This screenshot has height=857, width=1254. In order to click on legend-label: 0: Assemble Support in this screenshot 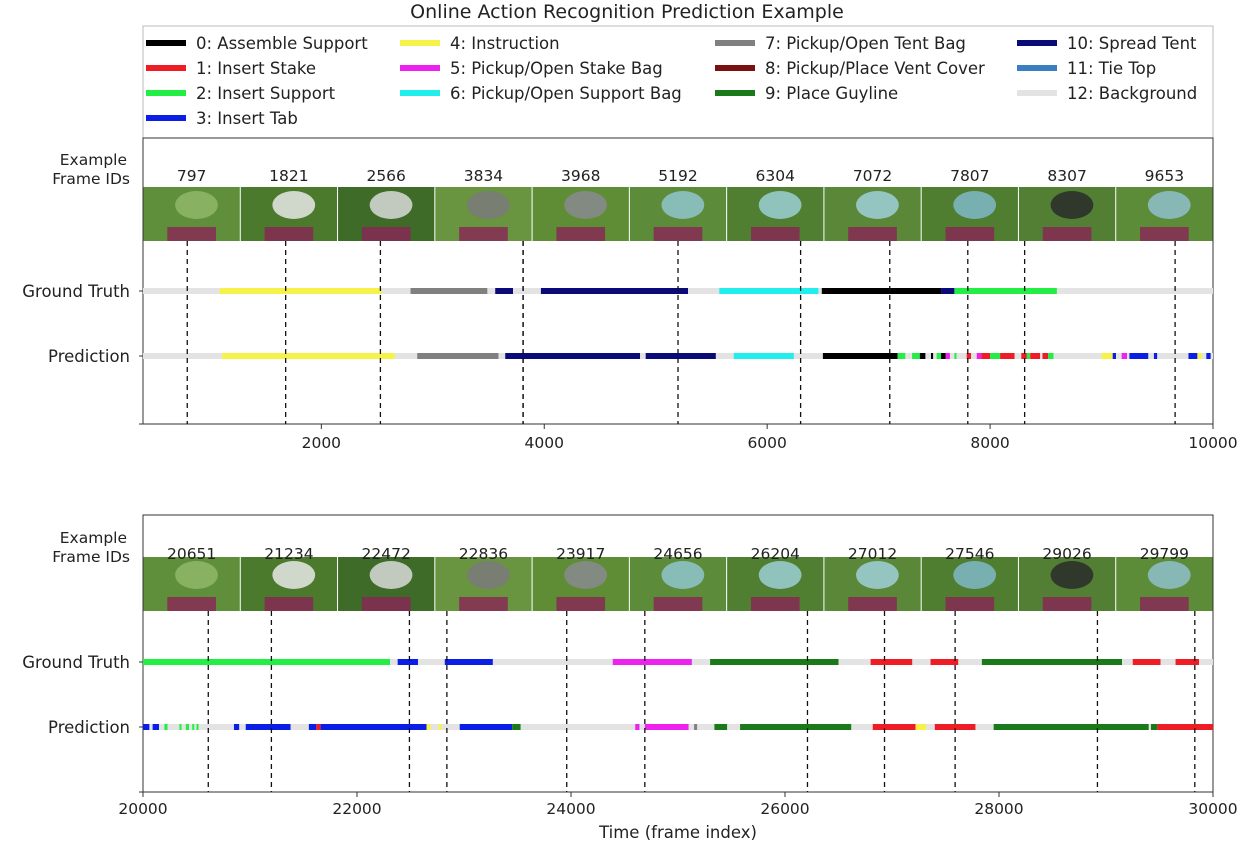, I will do `click(282, 43)`.